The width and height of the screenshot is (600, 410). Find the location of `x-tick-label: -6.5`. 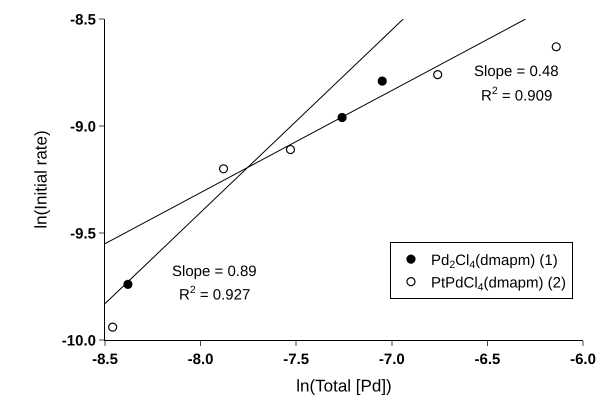

x-tick-label: -6.5 is located at coordinates (487, 359).